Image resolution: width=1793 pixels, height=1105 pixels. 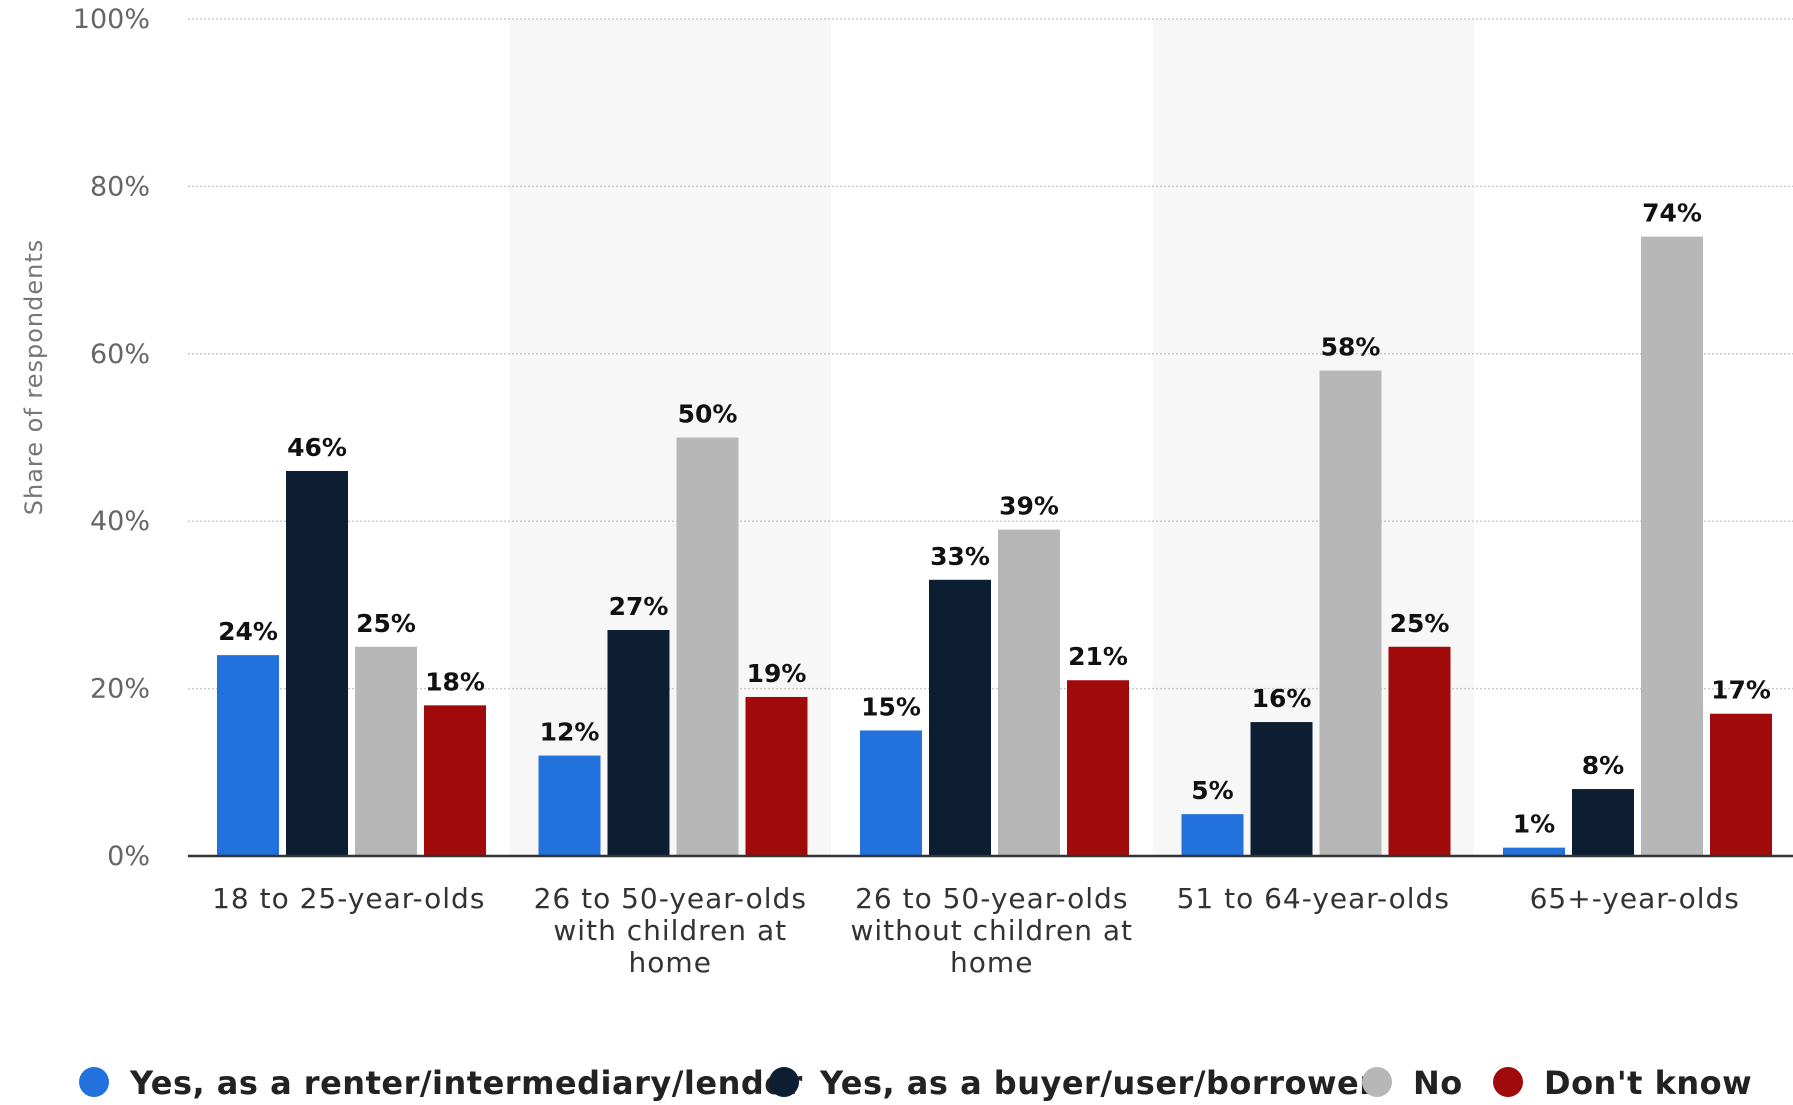 I want to click on y-tick-label: 40%, so click(x=120, y=521).